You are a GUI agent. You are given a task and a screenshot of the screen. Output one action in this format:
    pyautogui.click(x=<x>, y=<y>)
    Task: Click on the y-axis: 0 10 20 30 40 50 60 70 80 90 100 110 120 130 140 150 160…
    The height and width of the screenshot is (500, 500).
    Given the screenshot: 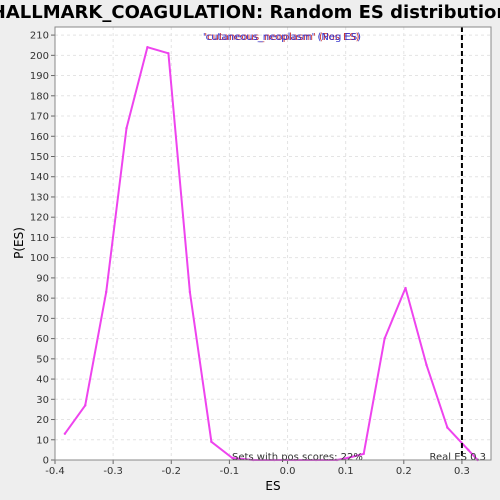 What is the action you would take?
    pyautogui.click(x=42, y=249)
    